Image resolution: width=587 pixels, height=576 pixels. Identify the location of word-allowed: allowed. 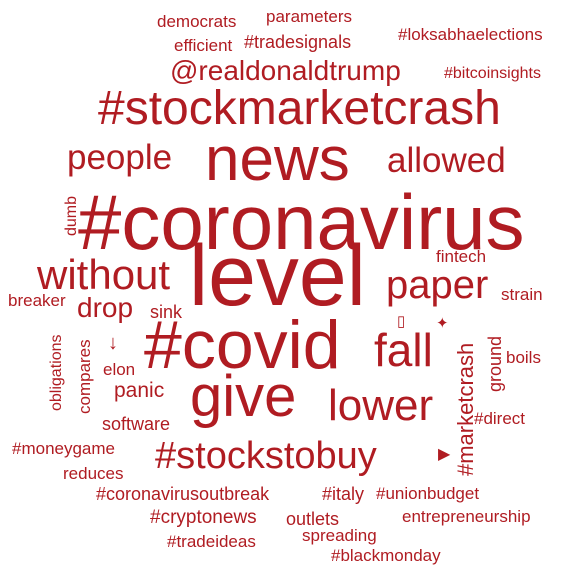
(446, 160).